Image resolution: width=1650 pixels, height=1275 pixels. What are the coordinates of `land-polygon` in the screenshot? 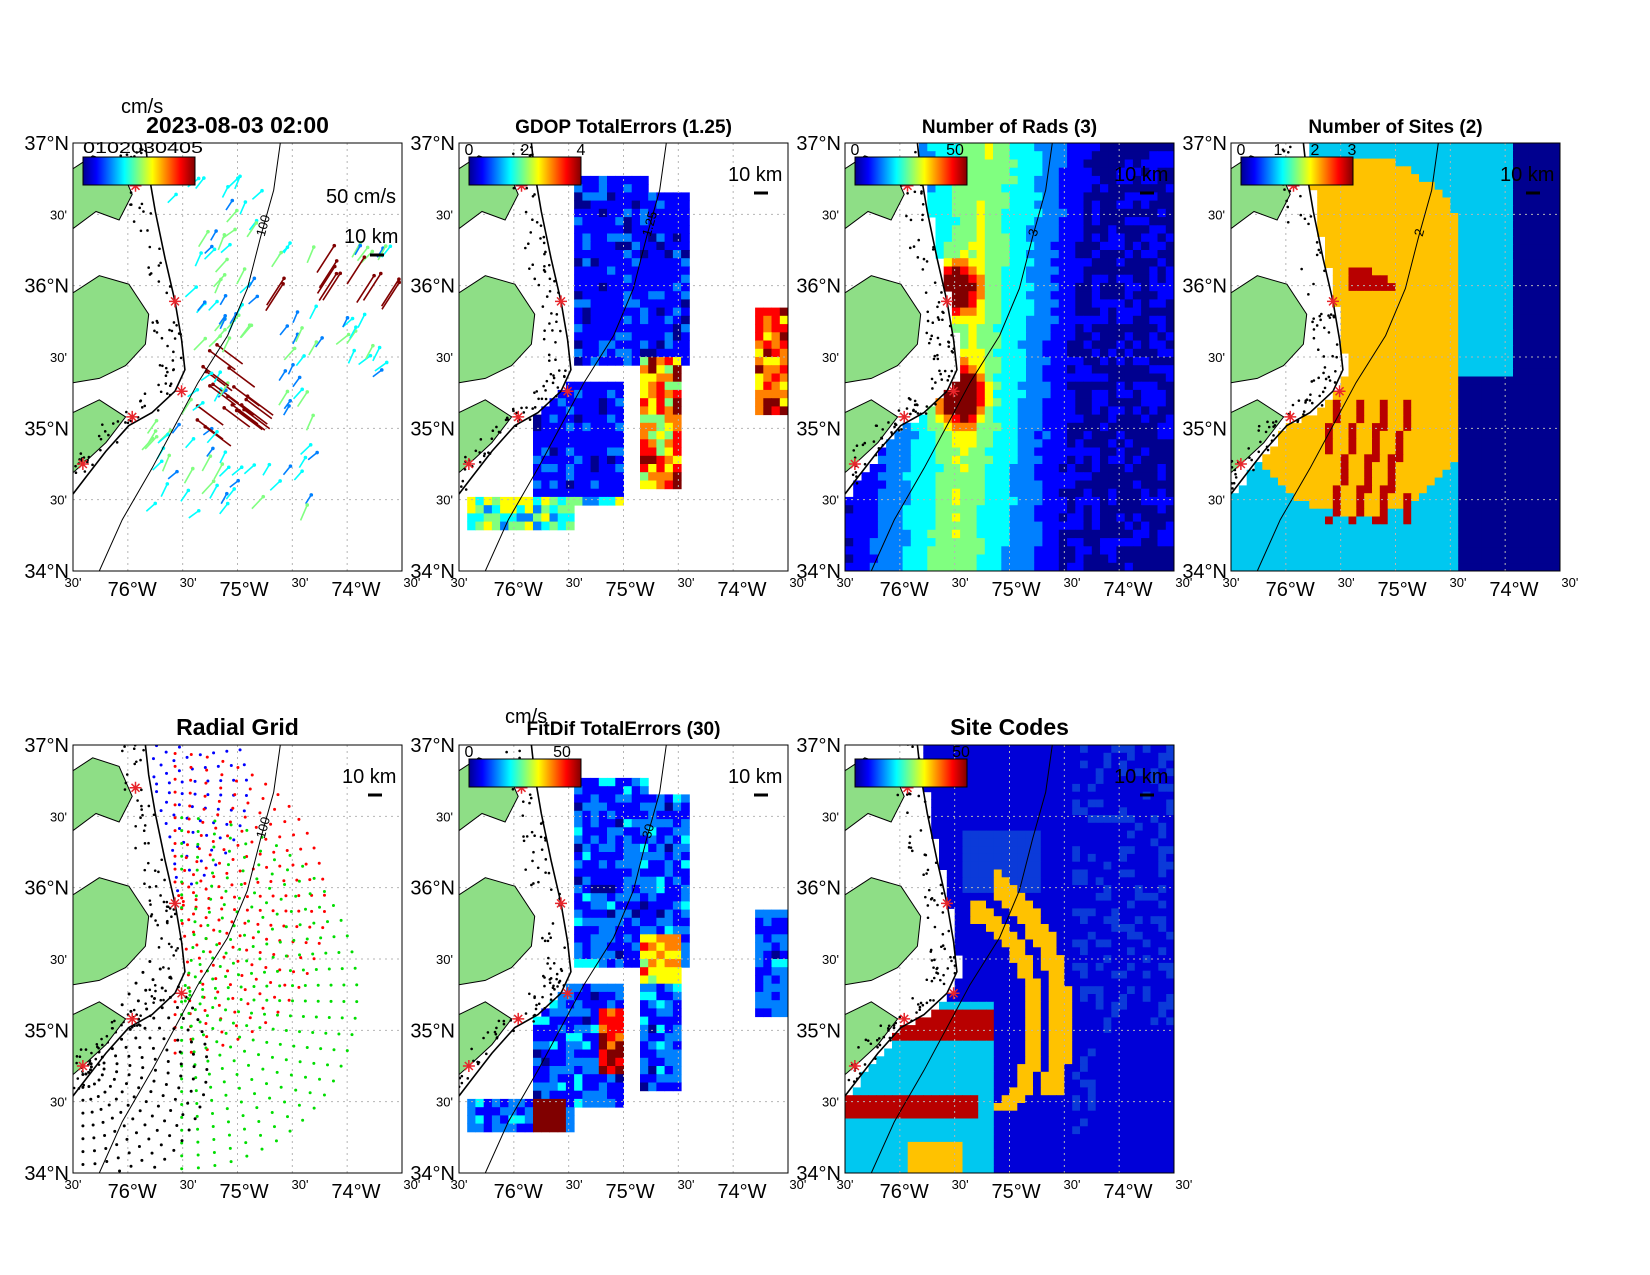 It's located at (497, 329).